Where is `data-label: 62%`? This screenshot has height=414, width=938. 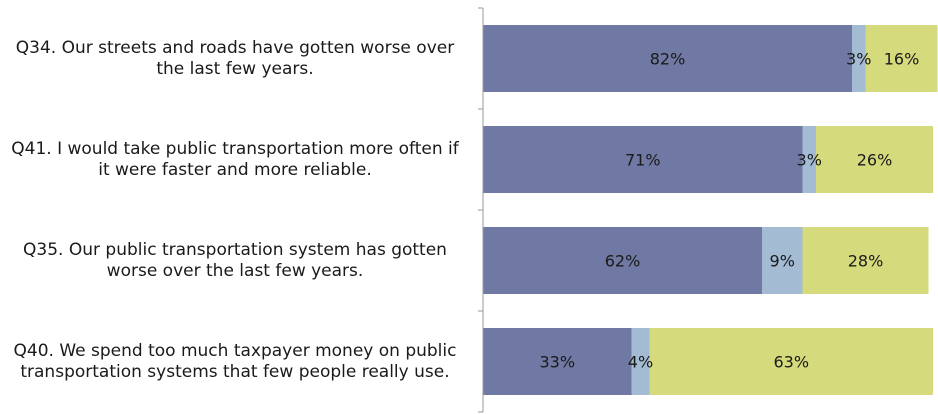
data-label: 62% is located at coordinates (623, 261).